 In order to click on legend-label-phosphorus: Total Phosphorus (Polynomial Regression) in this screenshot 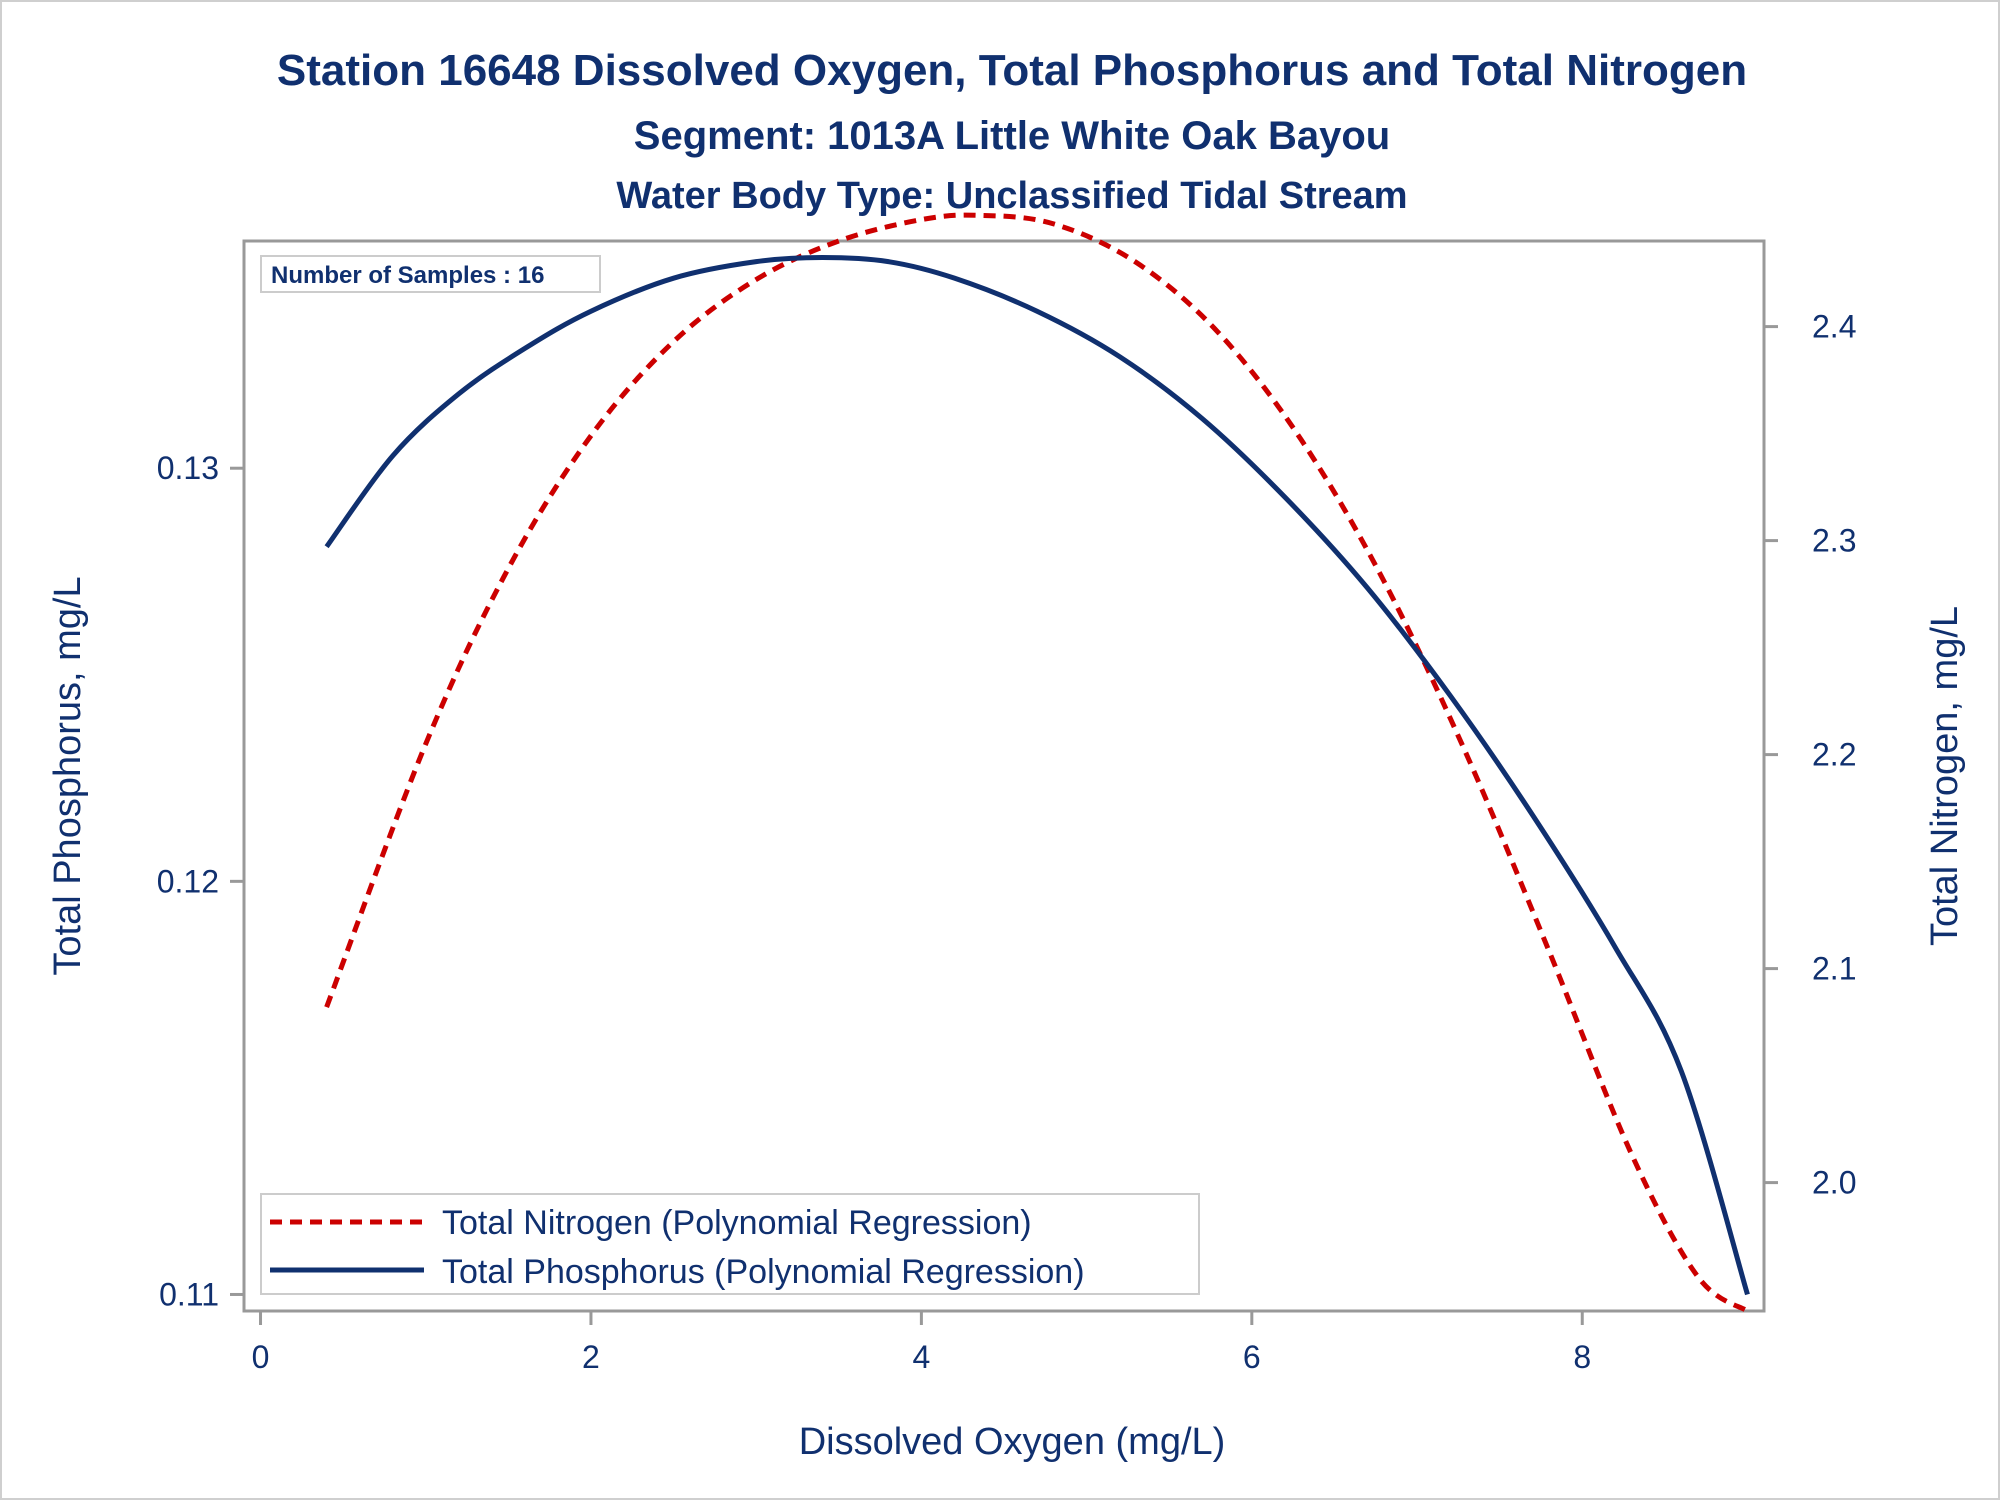, I will do `click(763, 1272)`.